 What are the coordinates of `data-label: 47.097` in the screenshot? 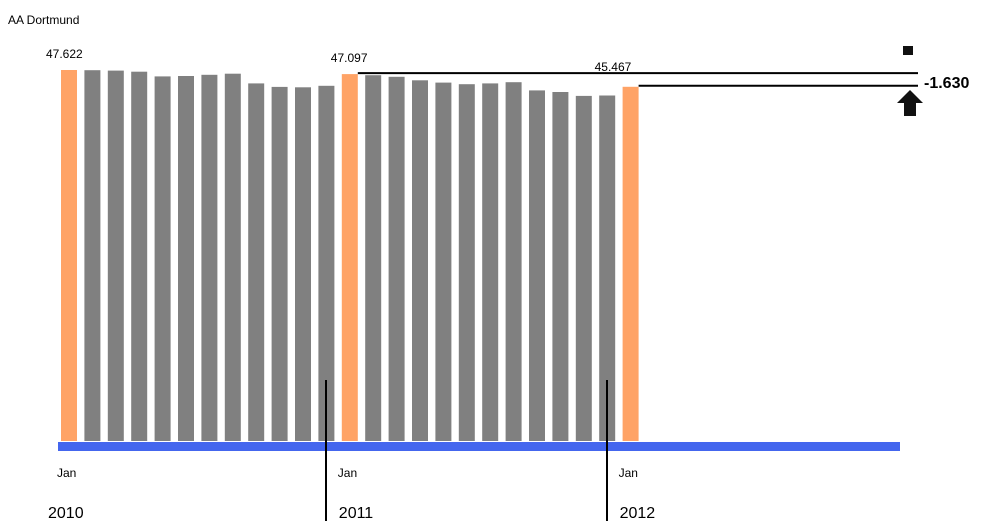 It's located at (349, 58).